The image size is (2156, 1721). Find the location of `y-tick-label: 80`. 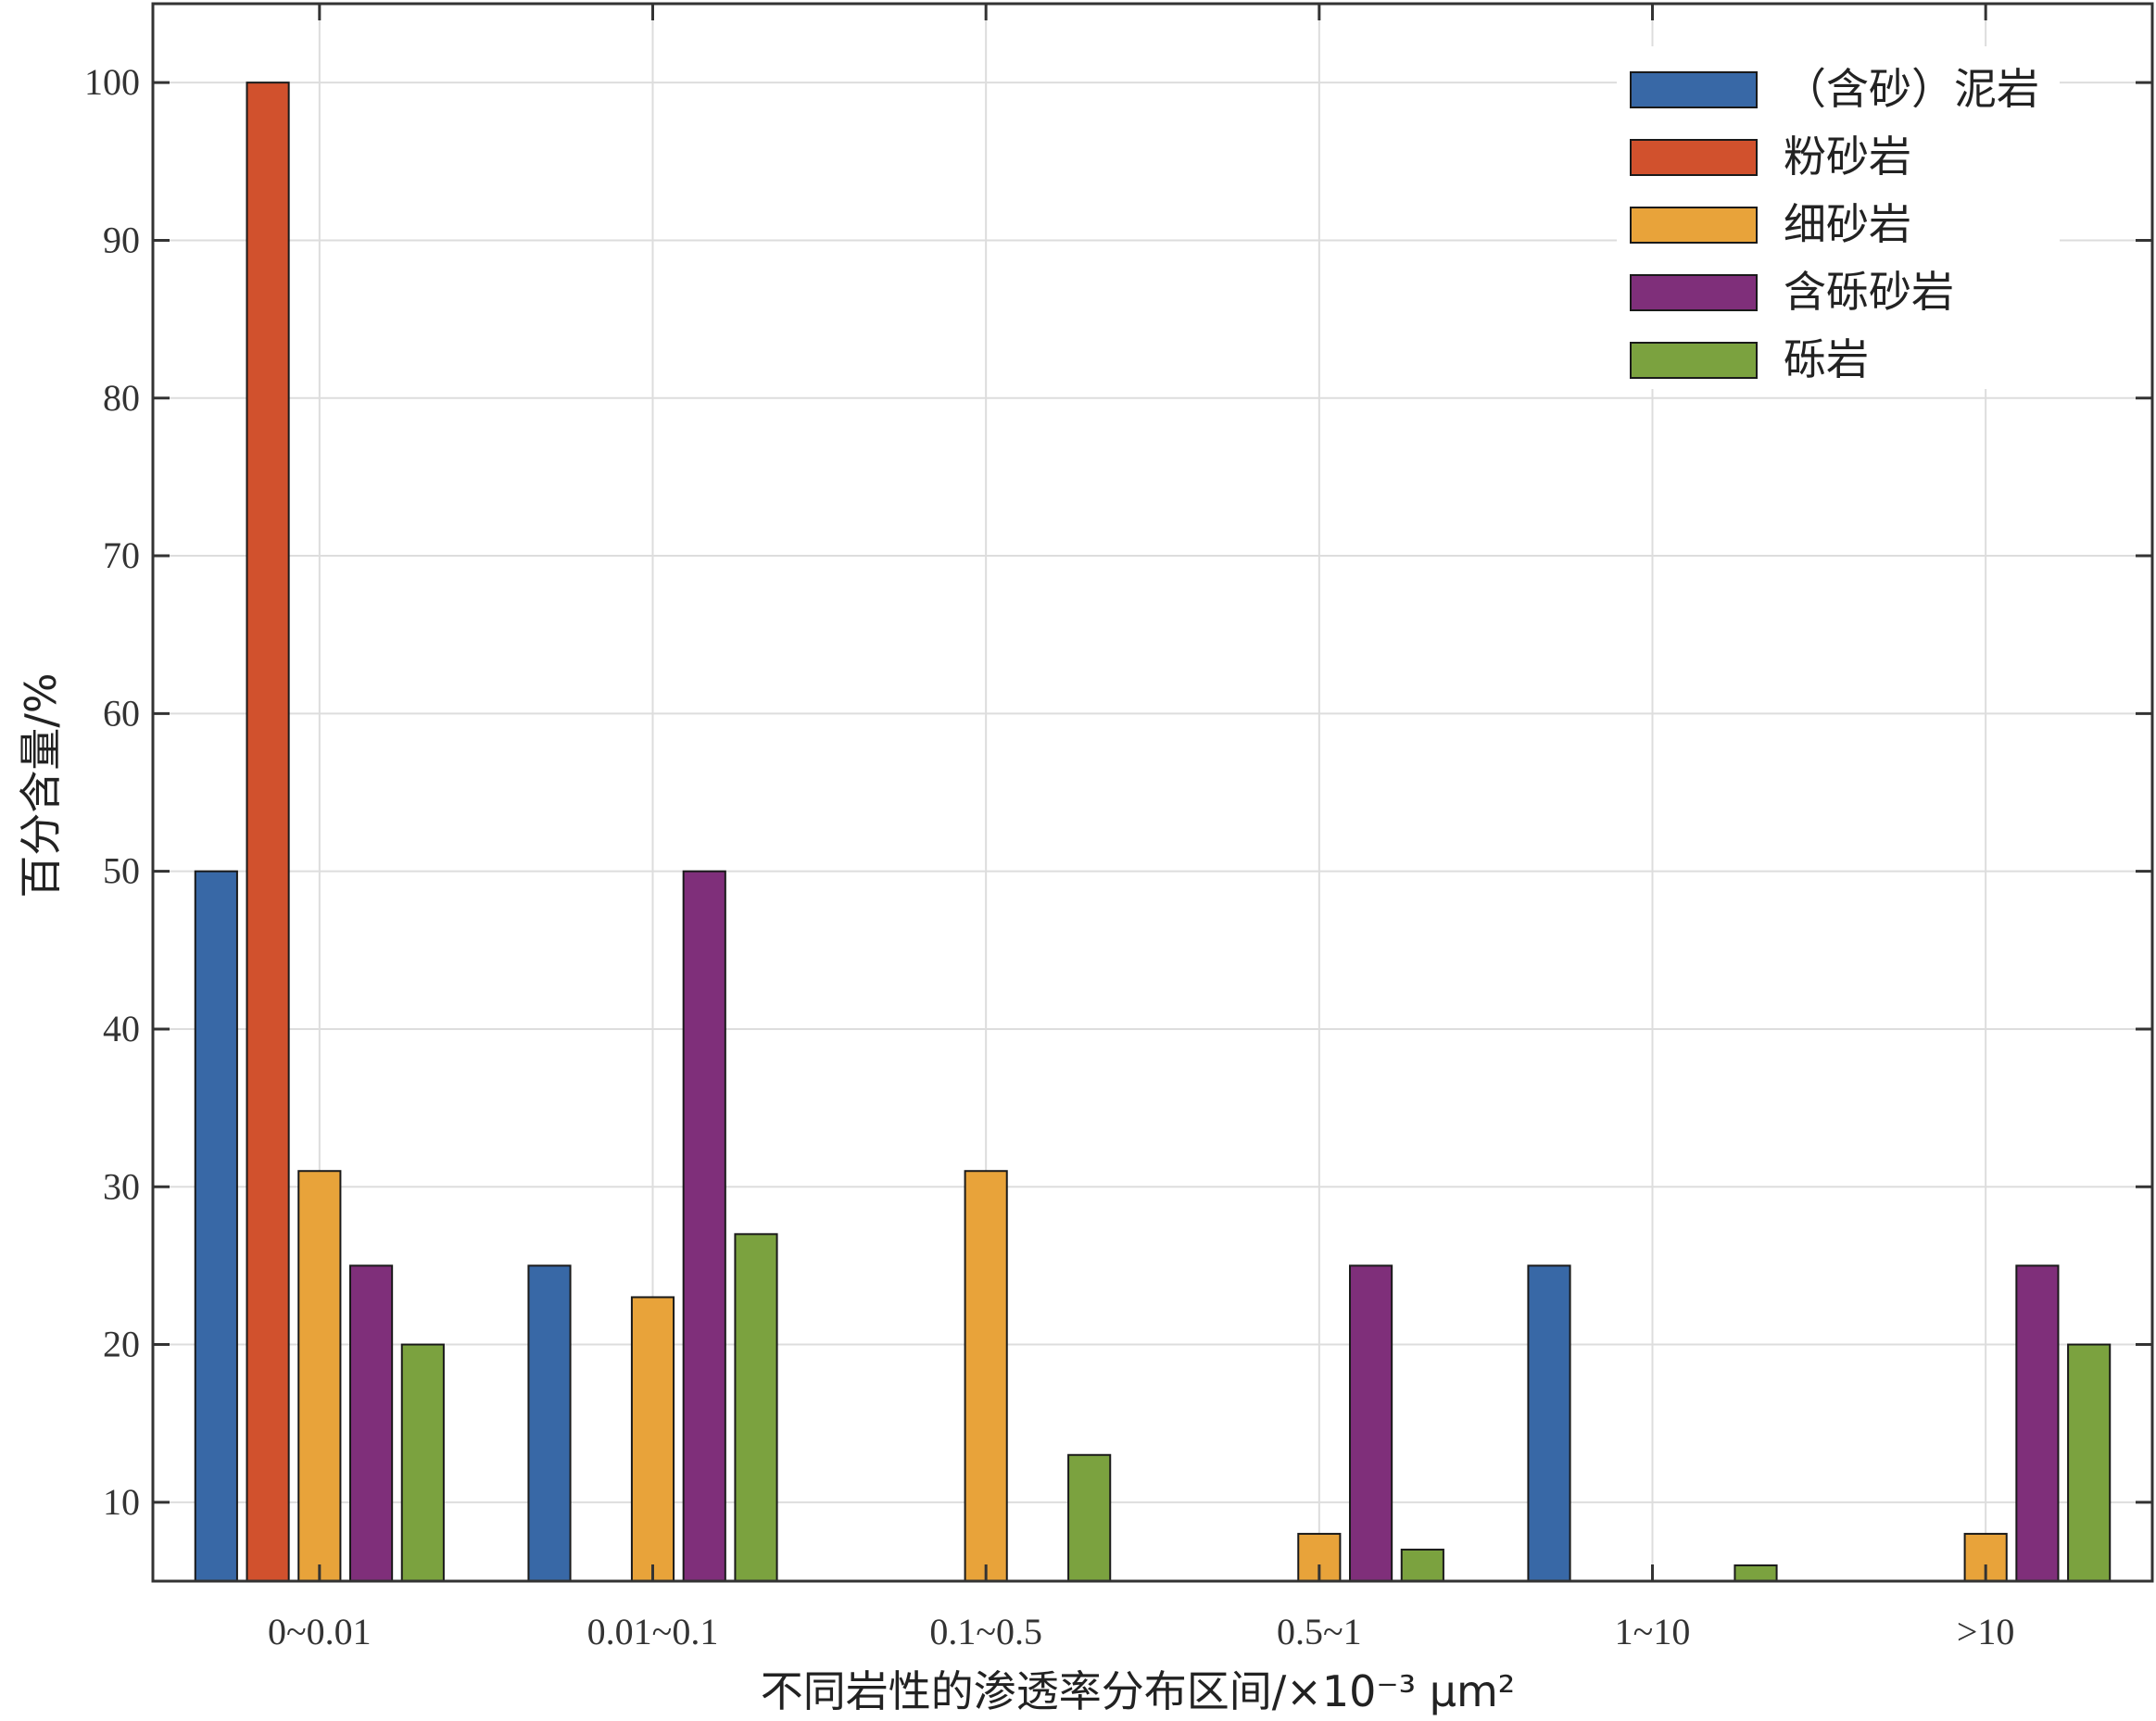

y-tick-label: 80 is located at coordinates (121, 398).